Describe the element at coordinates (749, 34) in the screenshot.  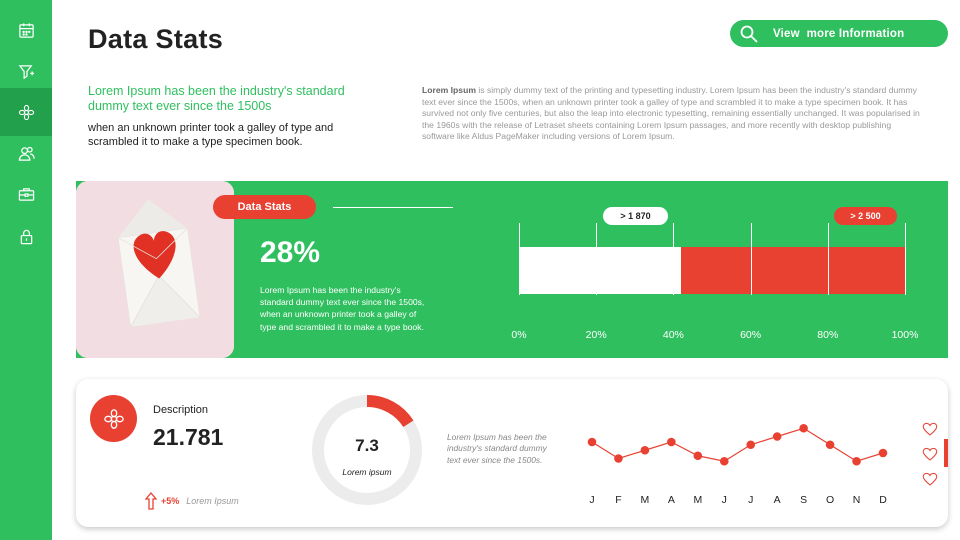
I see `search-icon` at that location.